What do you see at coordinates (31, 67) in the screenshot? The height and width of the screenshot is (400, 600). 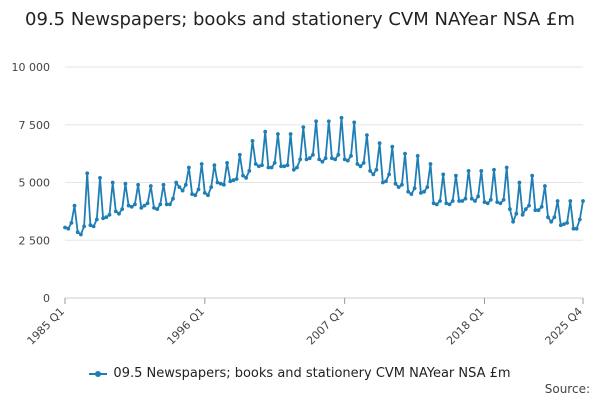 I see `y-tick-label: 10 000` at bounding box center [31, 67].